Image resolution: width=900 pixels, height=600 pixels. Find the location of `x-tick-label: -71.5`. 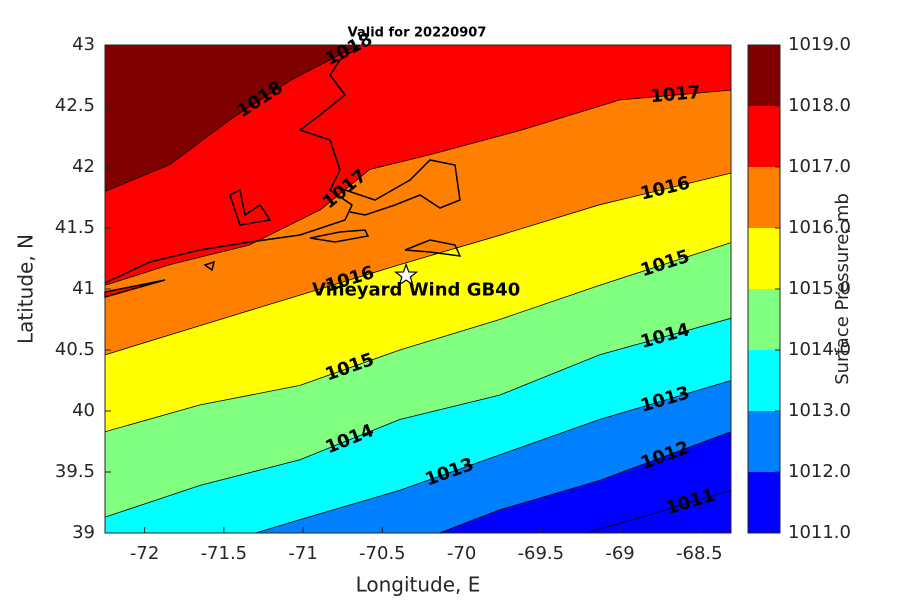

x-tick-label: -71.5 is located at coordinates (224, 553).